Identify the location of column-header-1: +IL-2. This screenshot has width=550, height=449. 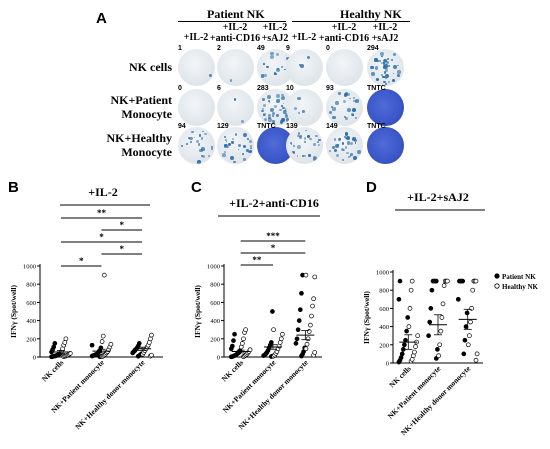
(196, 37).